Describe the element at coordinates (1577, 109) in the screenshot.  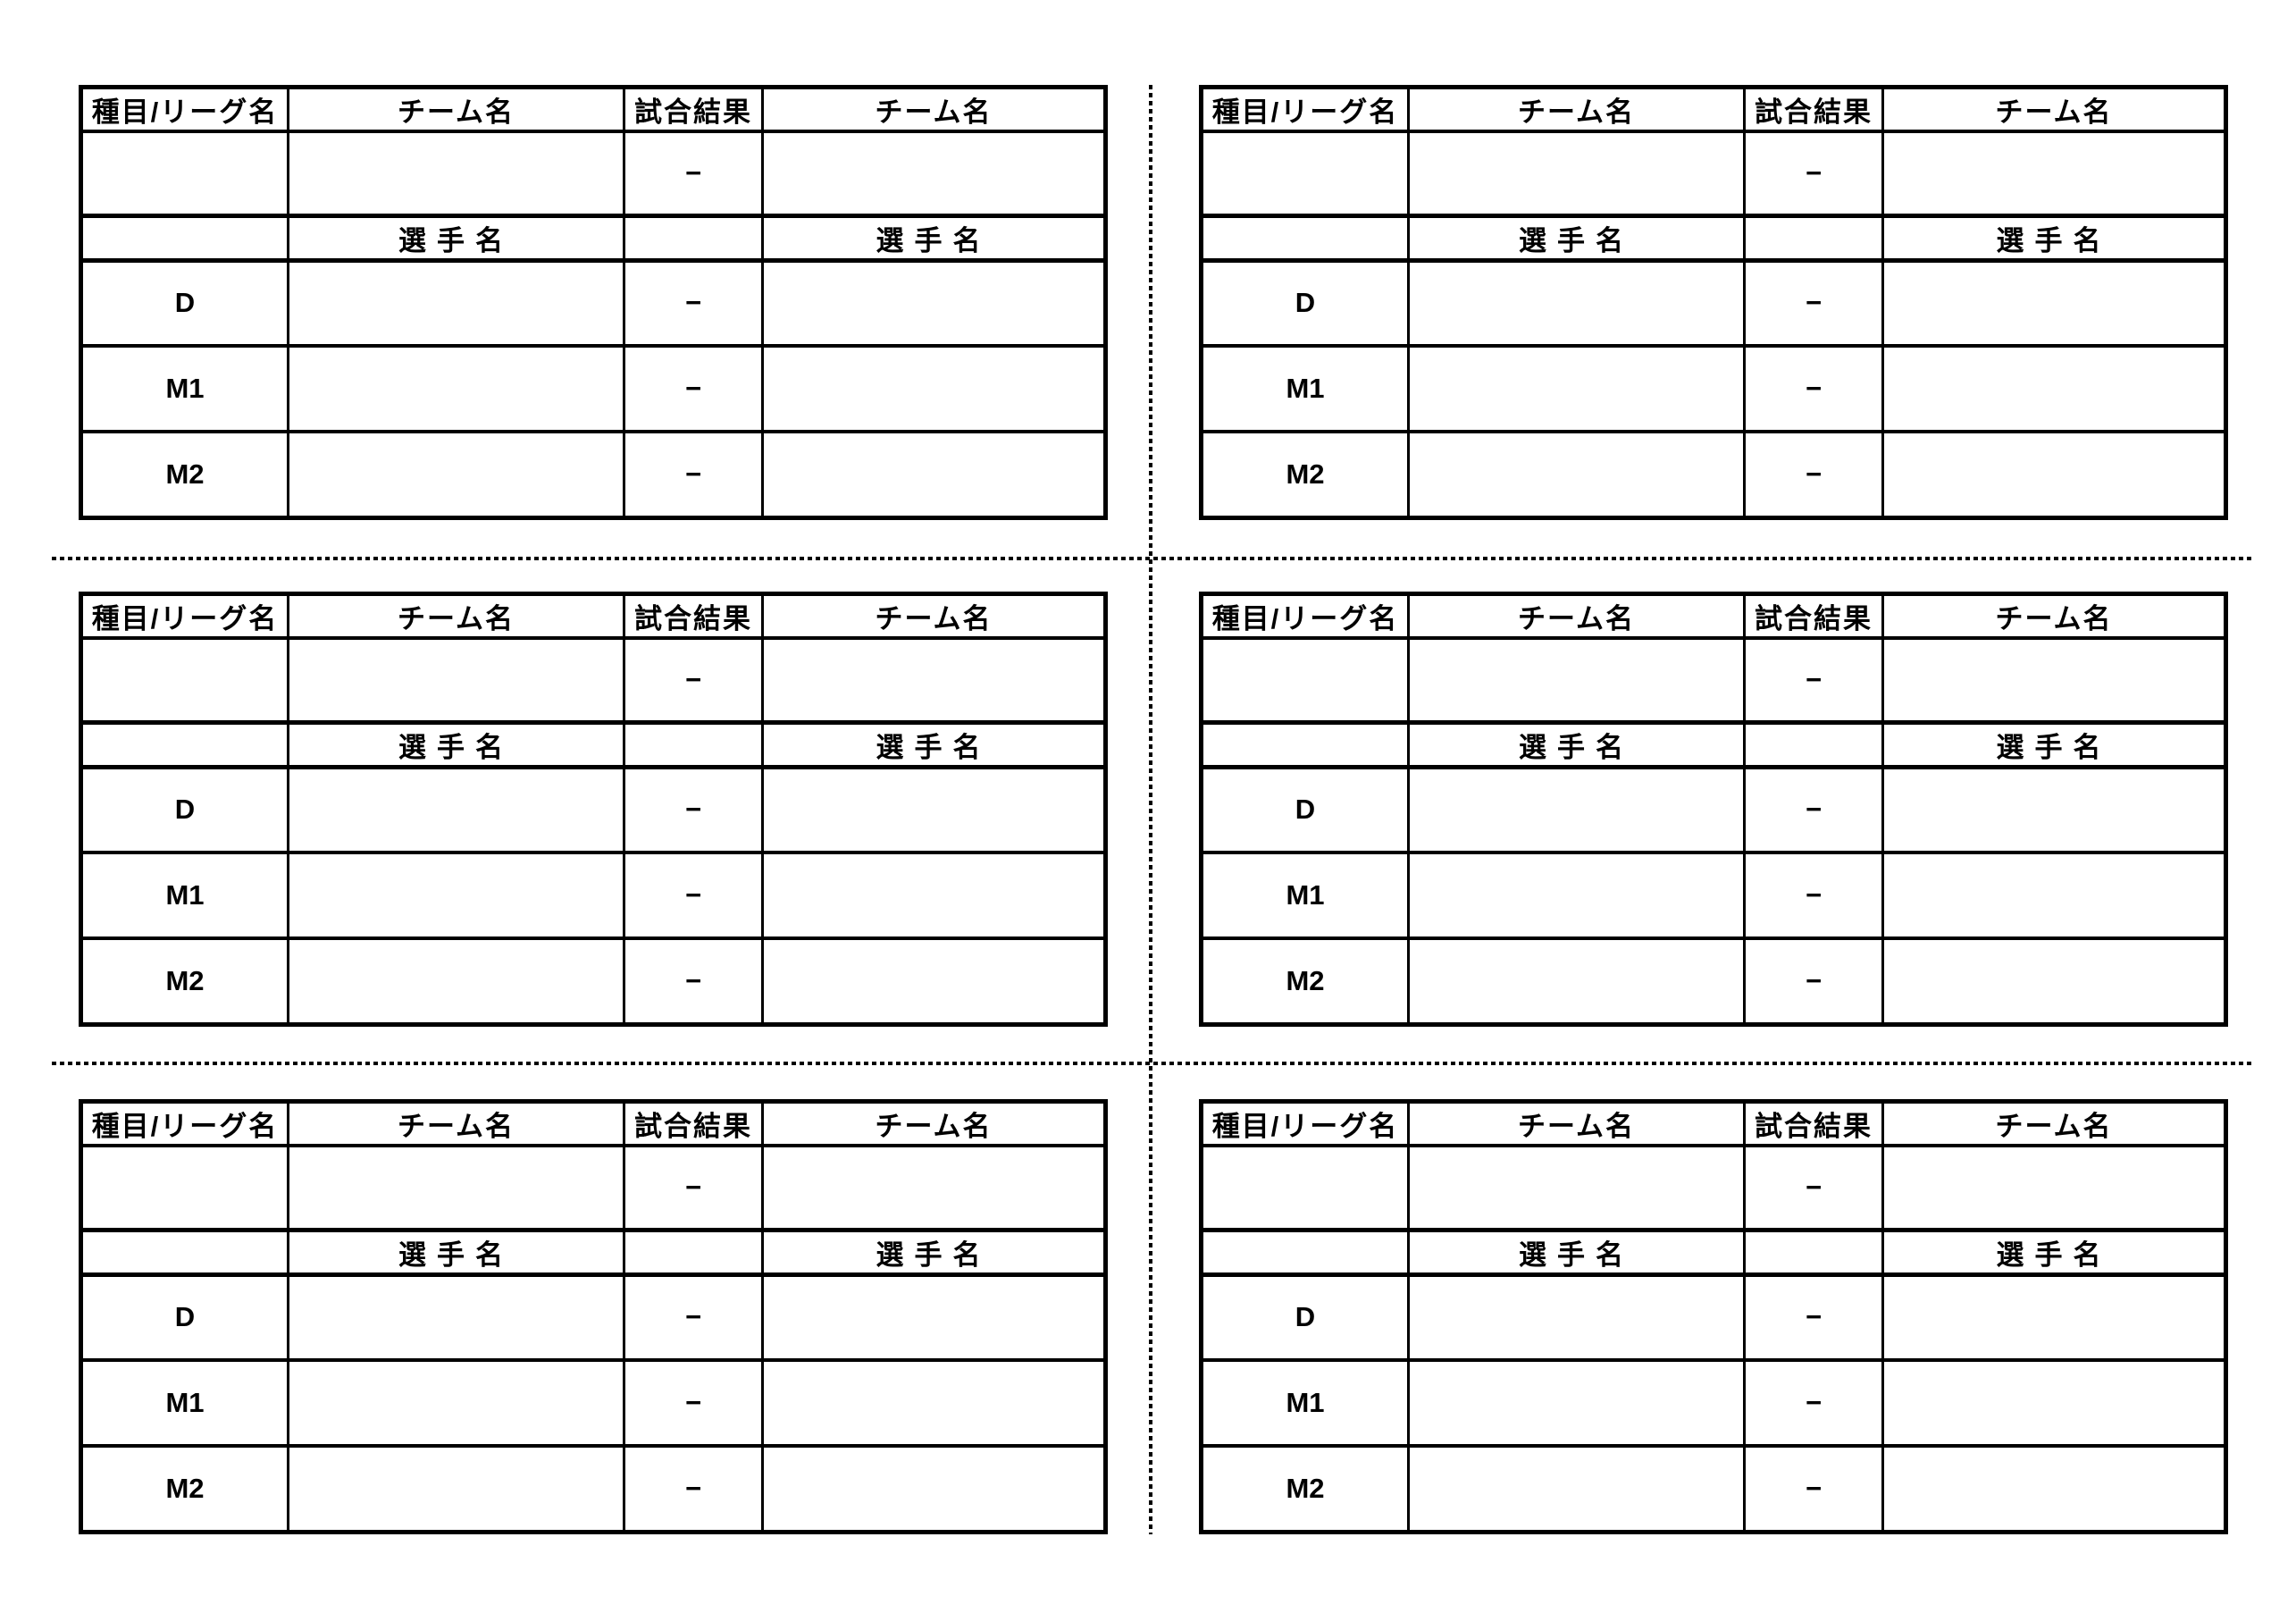
I see `col-header-team-home: チーム名` at that location.